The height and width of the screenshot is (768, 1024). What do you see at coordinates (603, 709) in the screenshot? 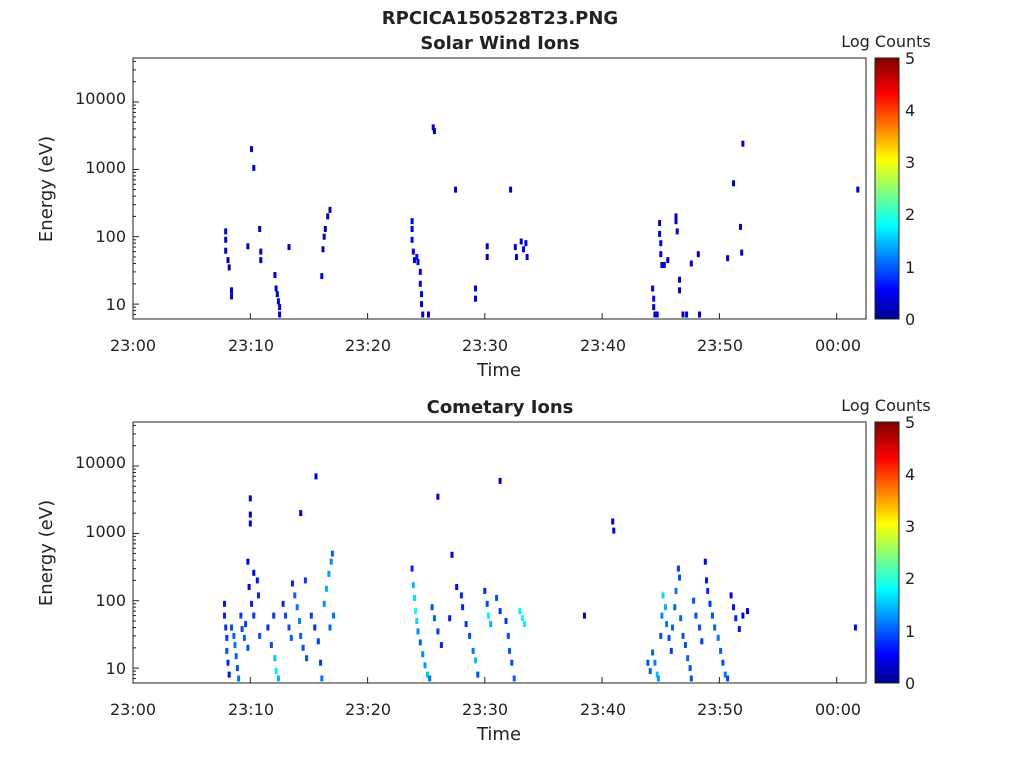
I see `x-tick-label: 23:40` at bounding box center [603, 709].